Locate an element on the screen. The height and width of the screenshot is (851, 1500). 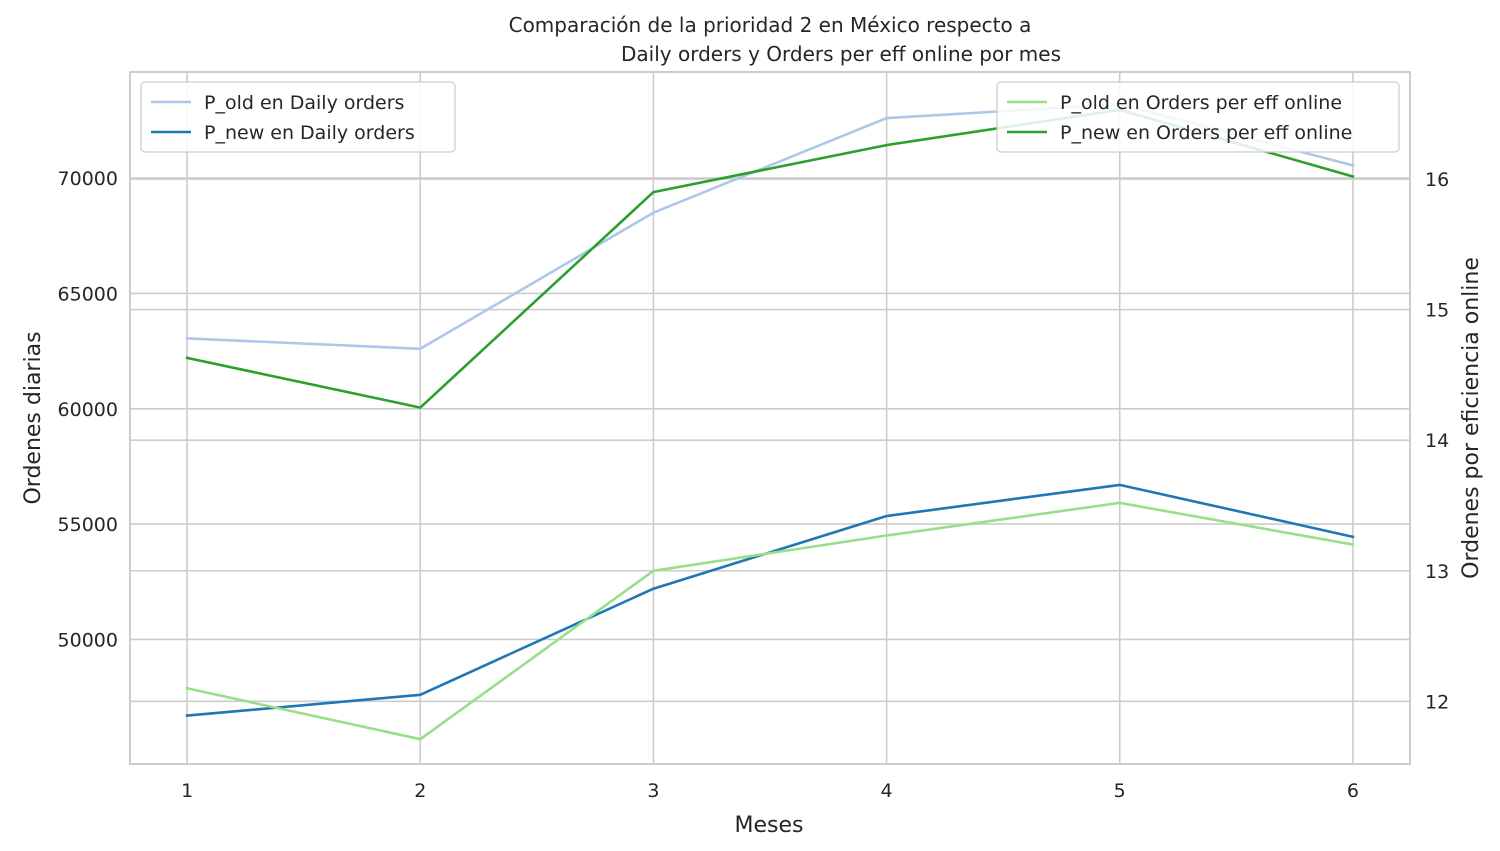
left-axis-label: Ordenes diarias is located at coordinates (33, 417).